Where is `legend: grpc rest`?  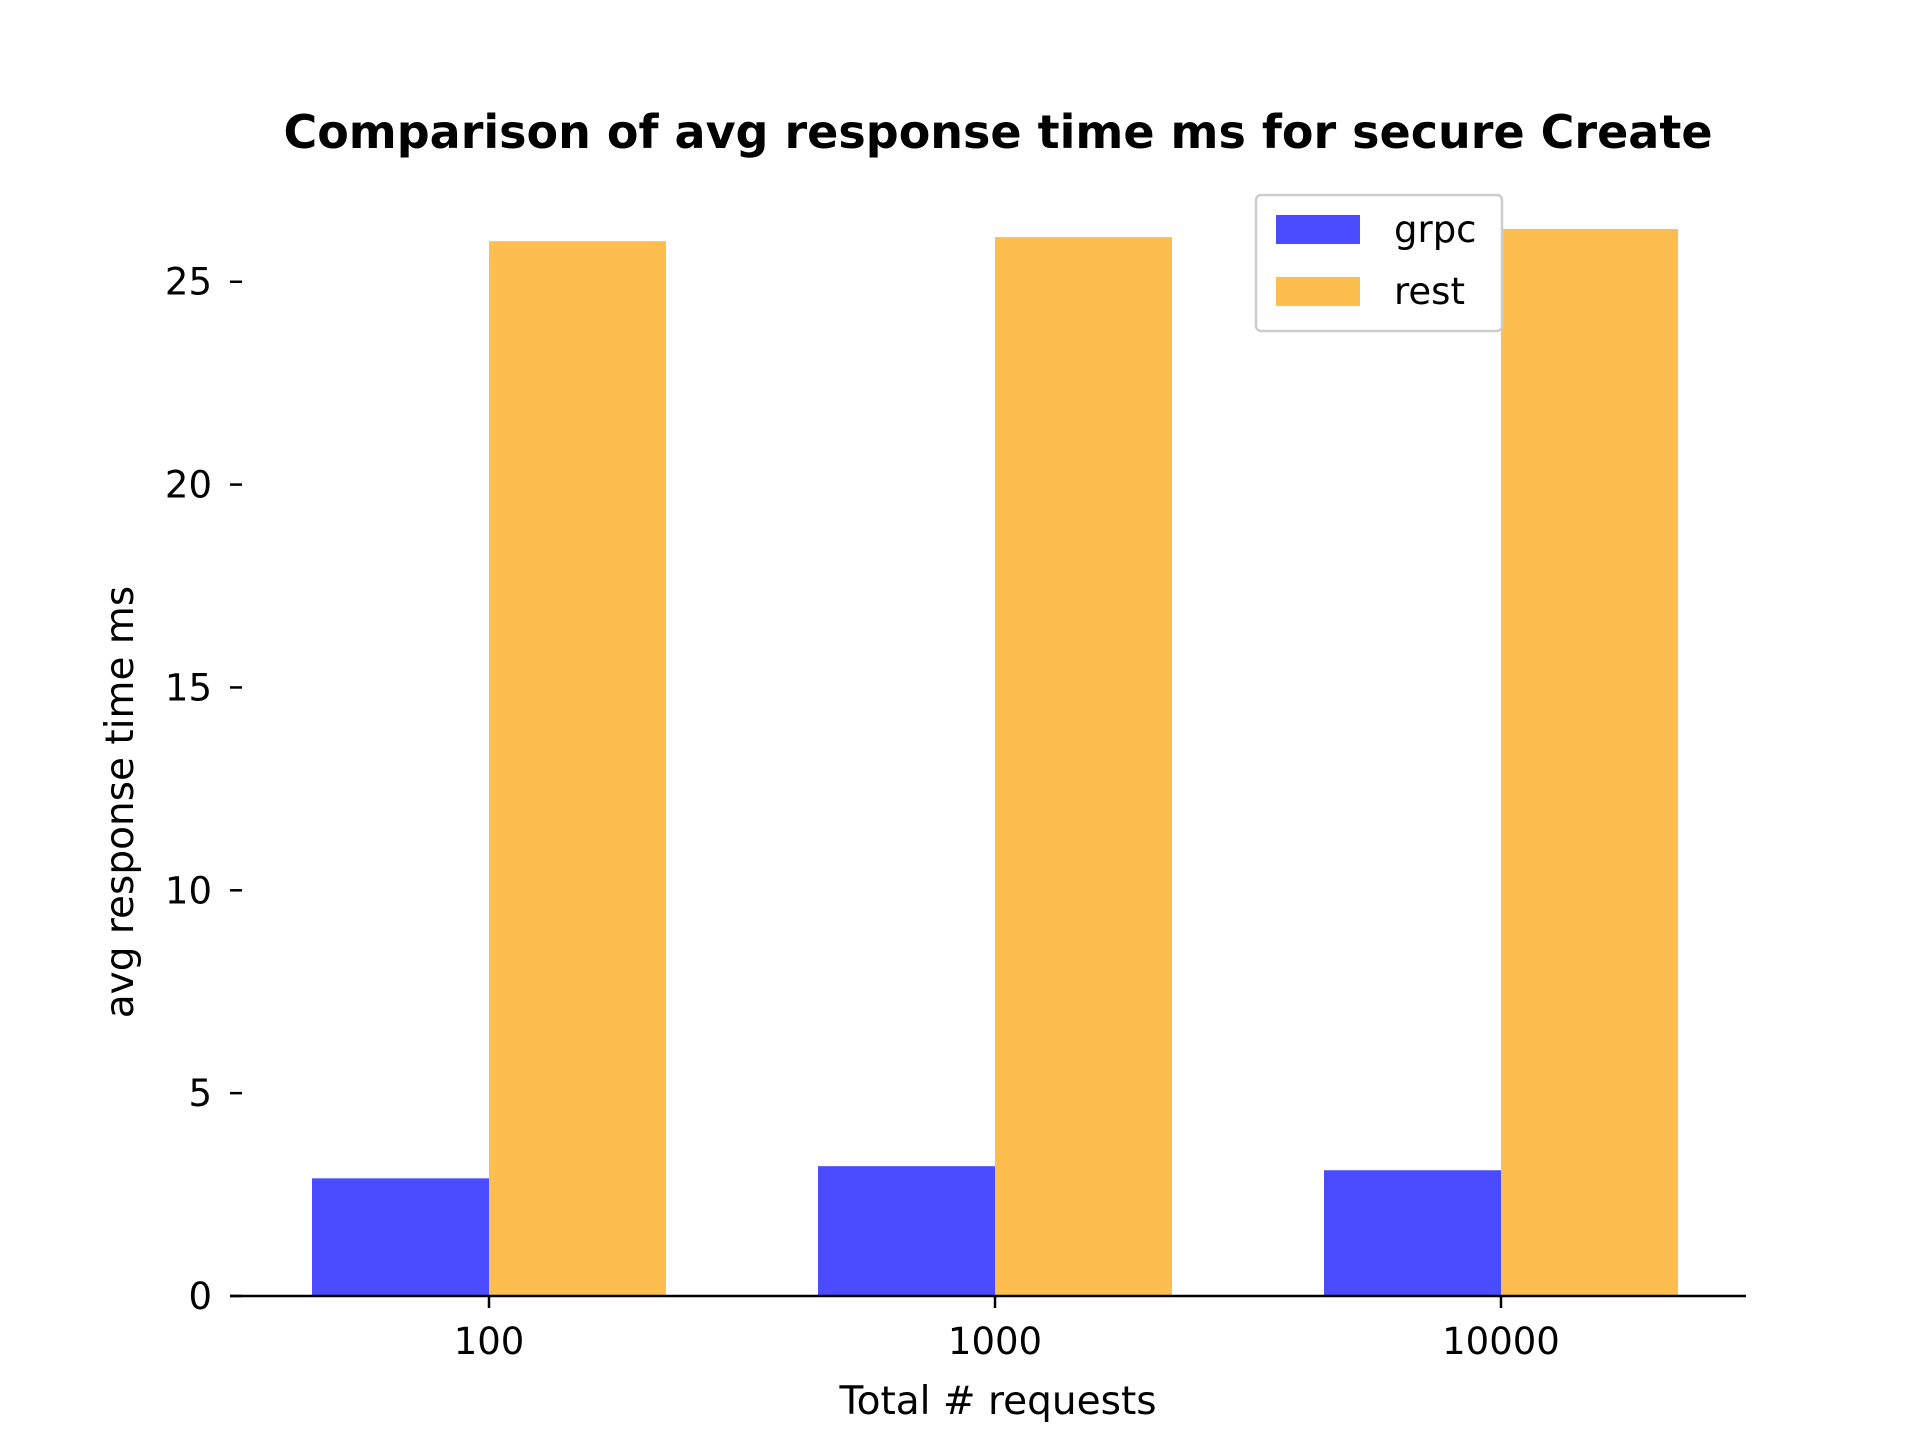 legend: grpc rest is located at coordinates (1379, 263).